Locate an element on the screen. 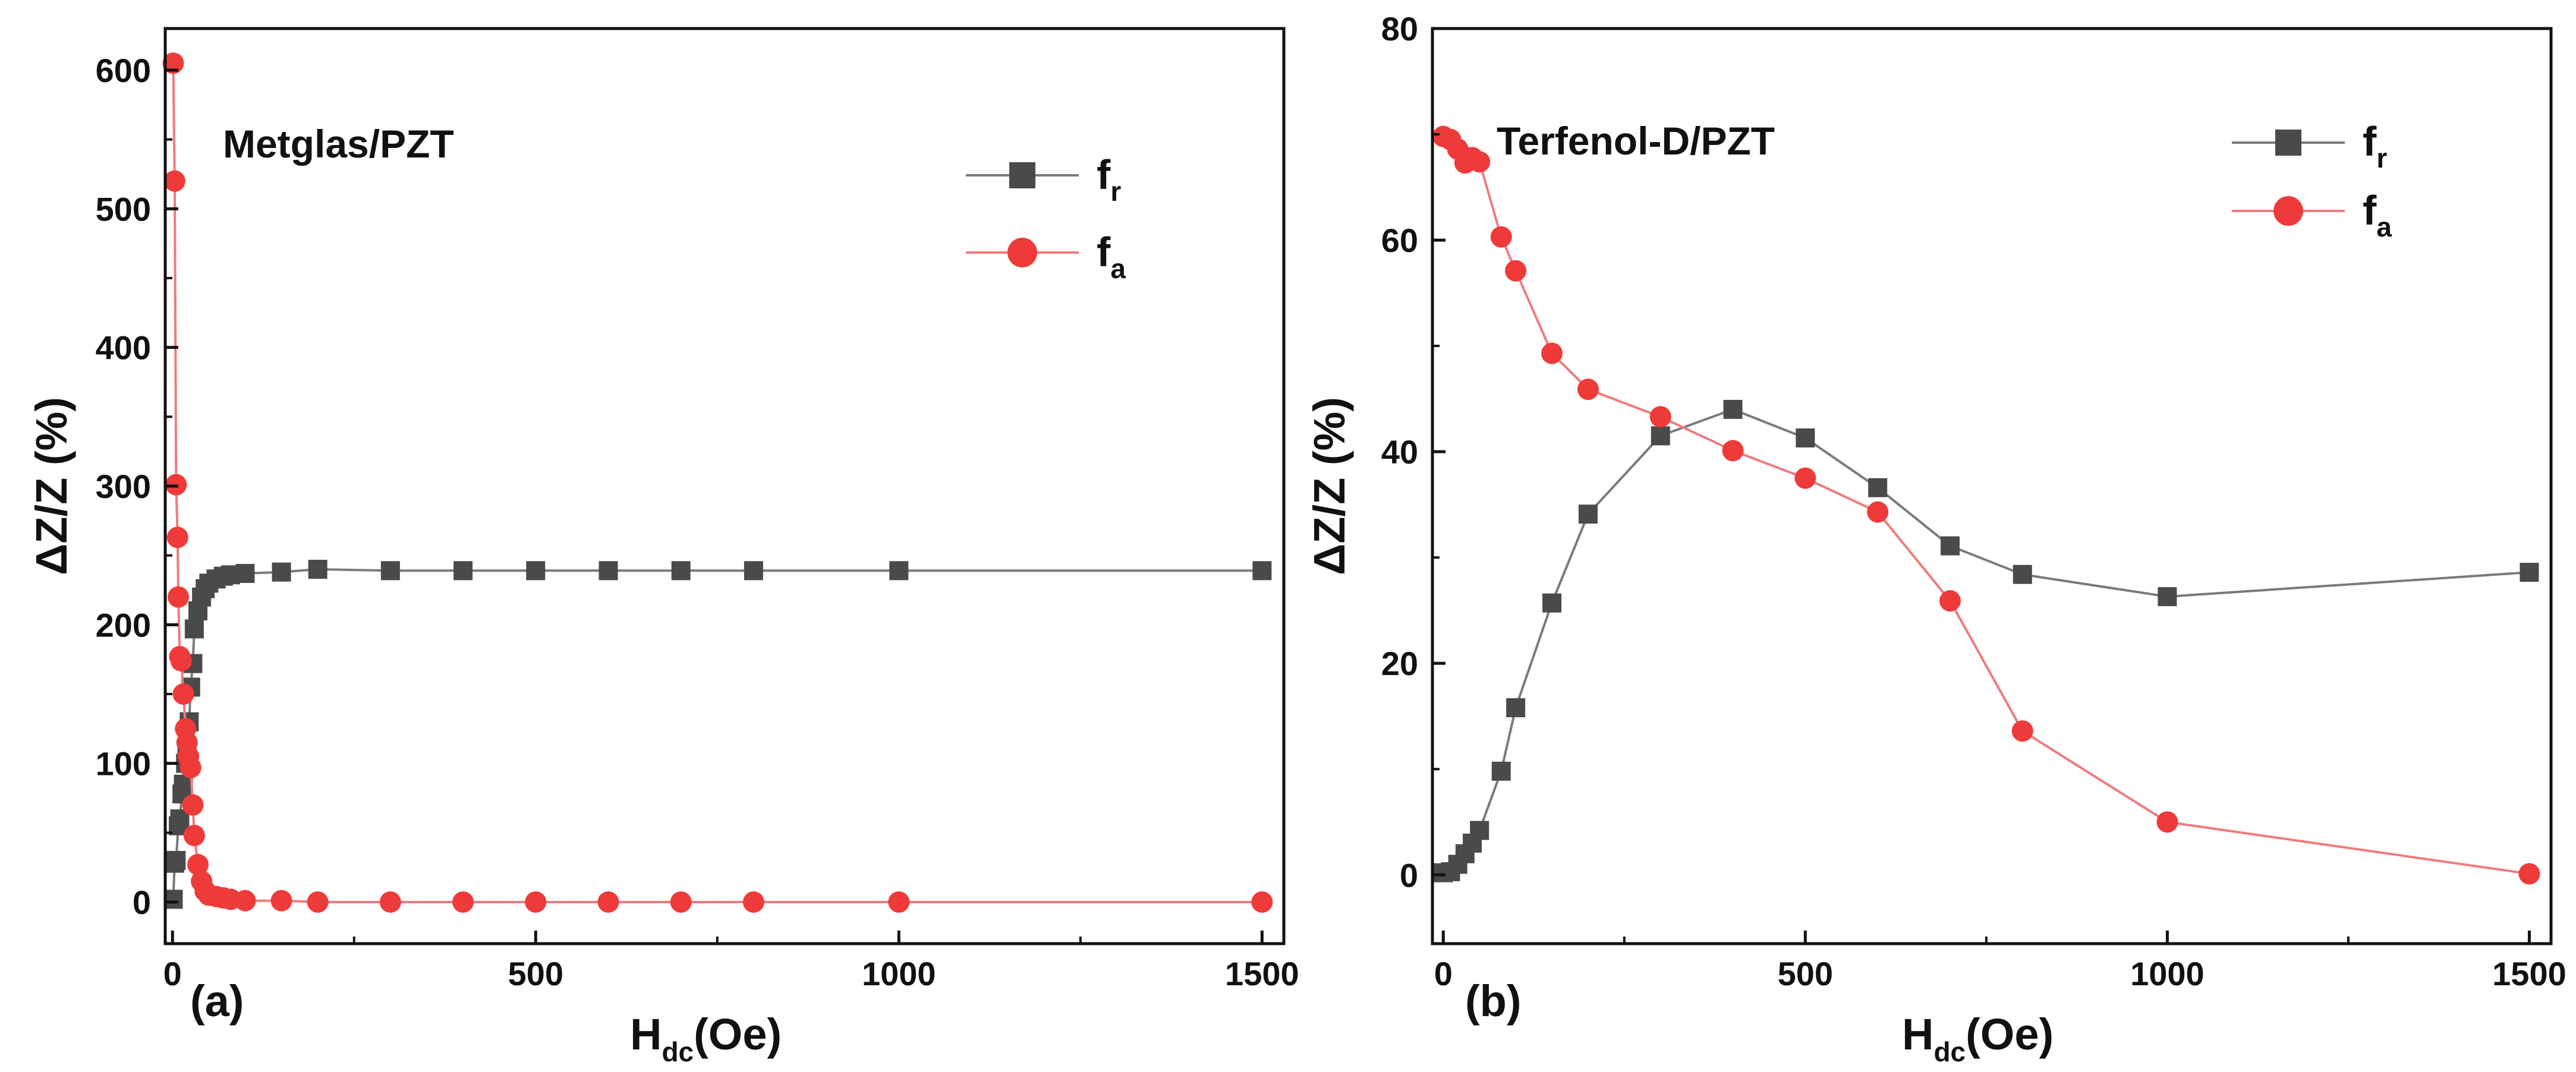 The height and width of the screenshot is (1072, 2576). panel-a-y-tick-label-600: 600 is located at coordinates (123, 70).